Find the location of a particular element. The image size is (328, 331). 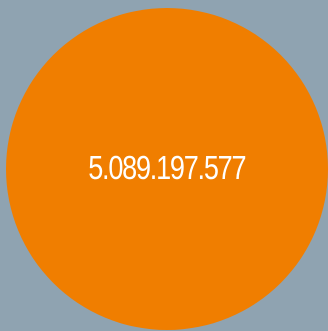

value-text: 5.089.197.577 is located at coordinates (167, 167).